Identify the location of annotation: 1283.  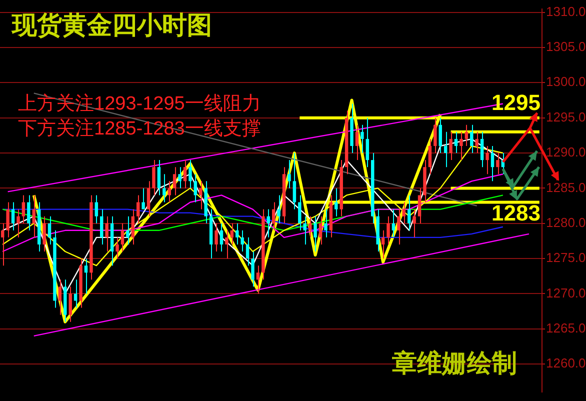
(516, 213).